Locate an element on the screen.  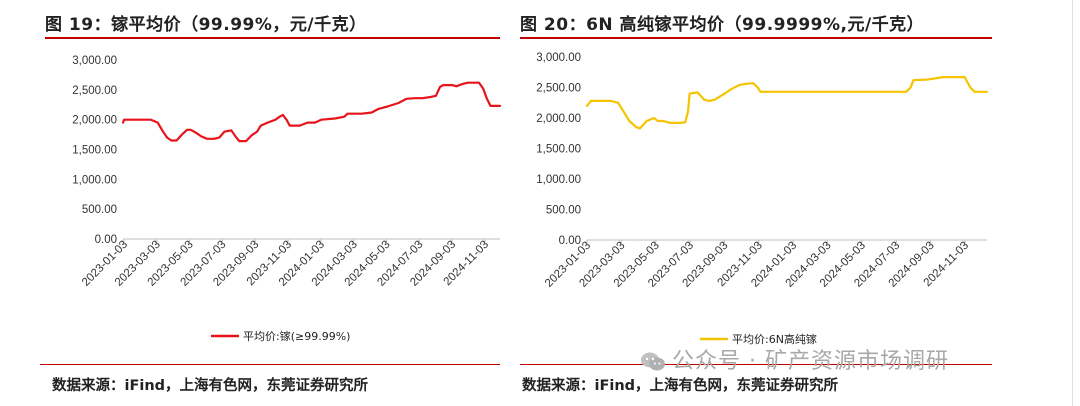
page-edge is located at coordinates (1072, 203).